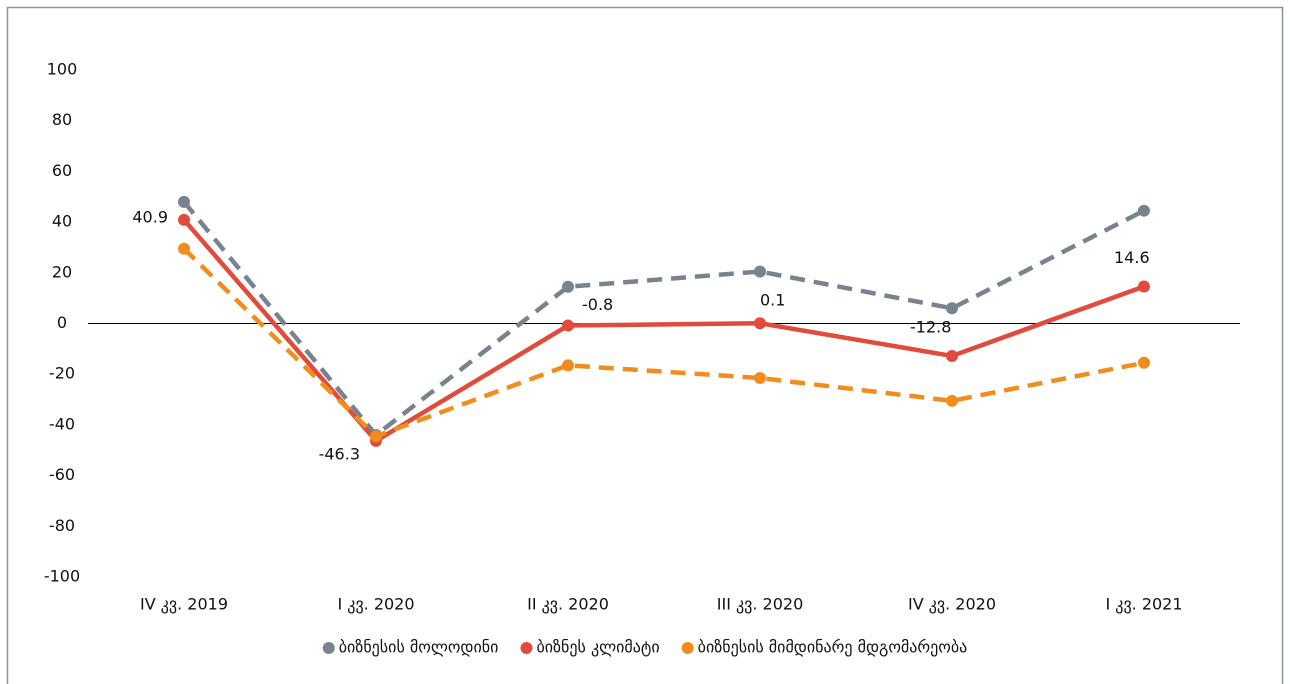 This screenshot has height=684, width=1290. I want to click on y-tick-label: 40, so click(62, 221).